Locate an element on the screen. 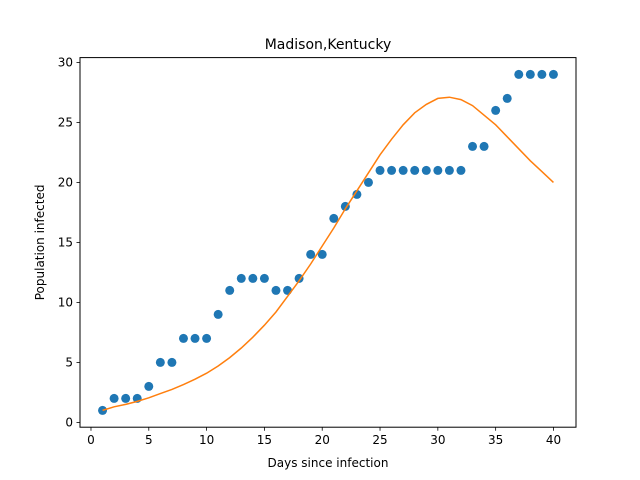 This screenshot has width=640, height=480. x-axis-label: Days since infection is located at coordinates (328, 463).